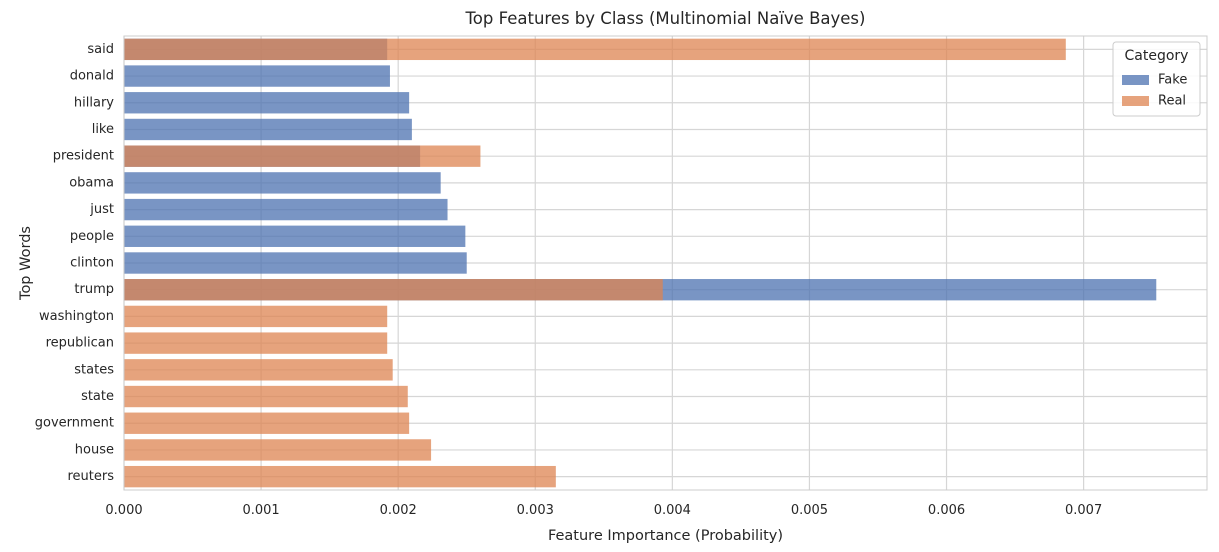 This screenshot has height=552, width=1219. Describe the element at coordinates (268, 129) in the screenshot. I see `bar-fake-like` at that location.